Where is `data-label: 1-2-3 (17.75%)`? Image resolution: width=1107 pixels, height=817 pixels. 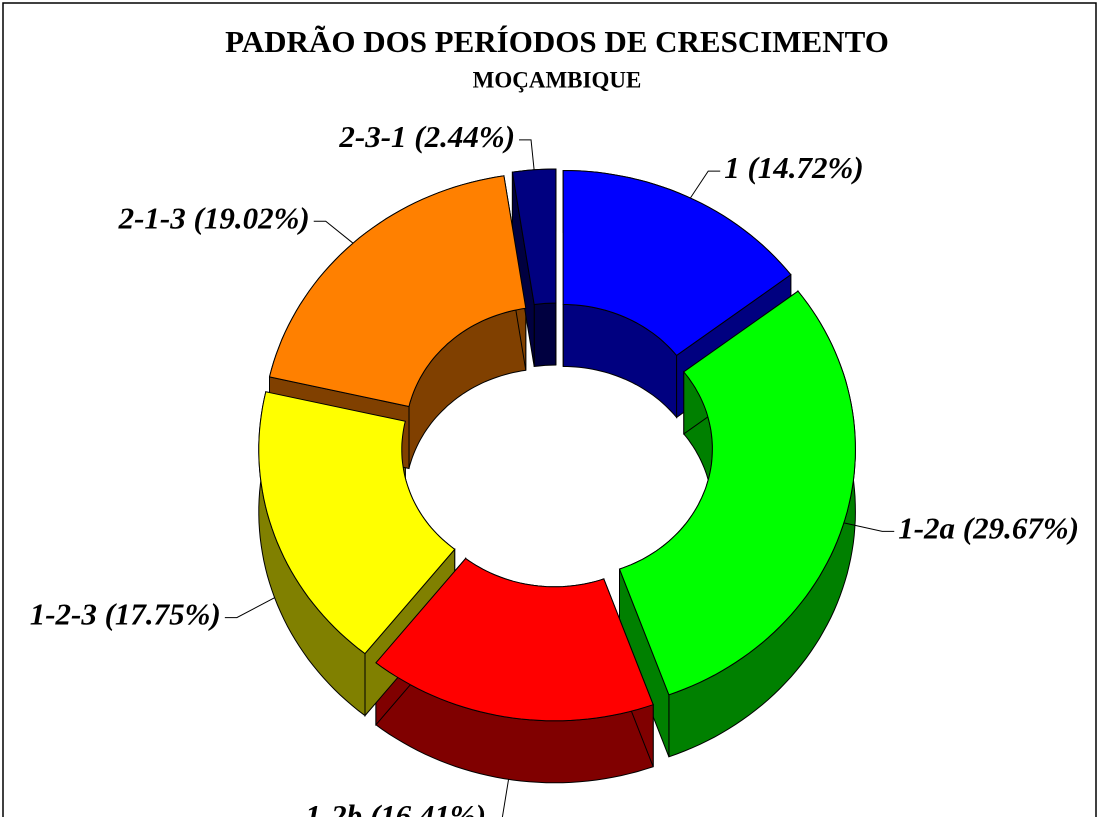 data-label: 1-2-3 (17.75%) is located at coordinates (125, 614).